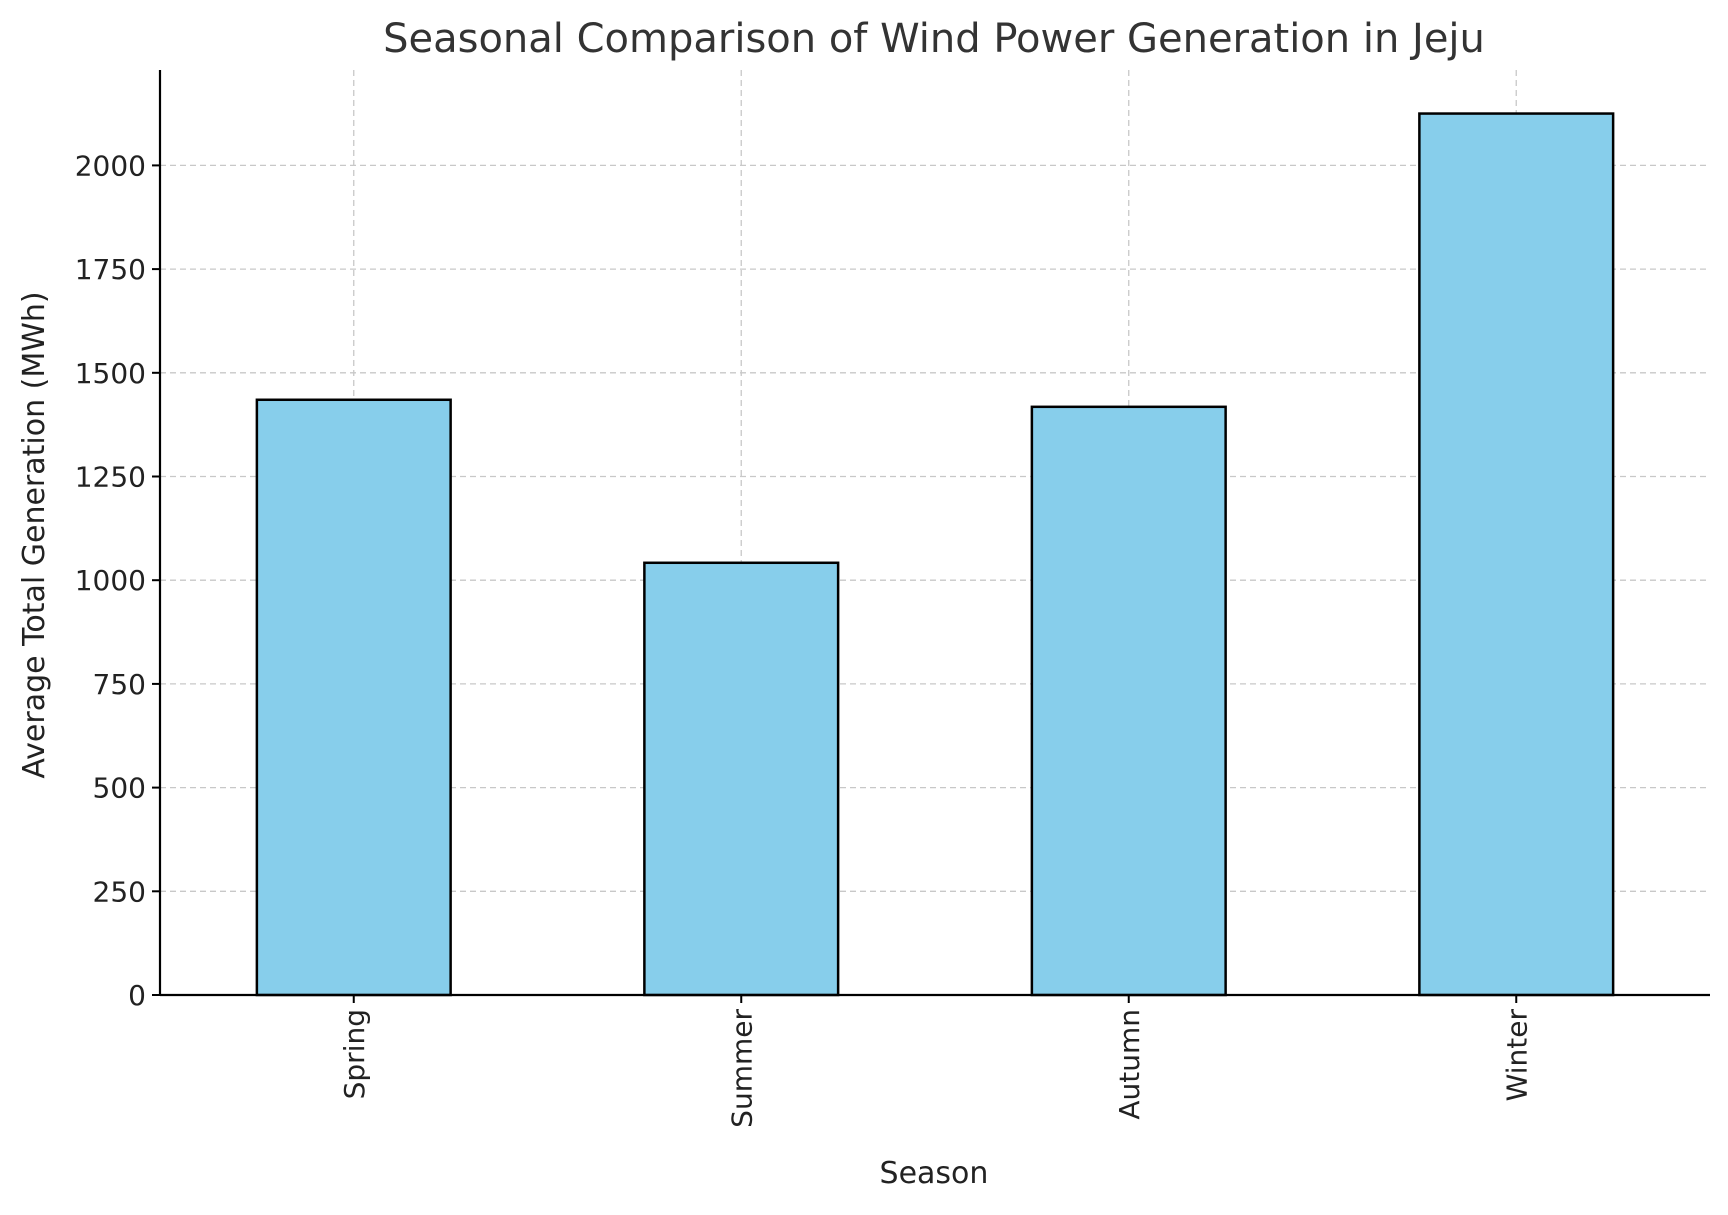 This screenshot has height=1215, width=1728. I want to click on bar-summer, so click(741, 779).